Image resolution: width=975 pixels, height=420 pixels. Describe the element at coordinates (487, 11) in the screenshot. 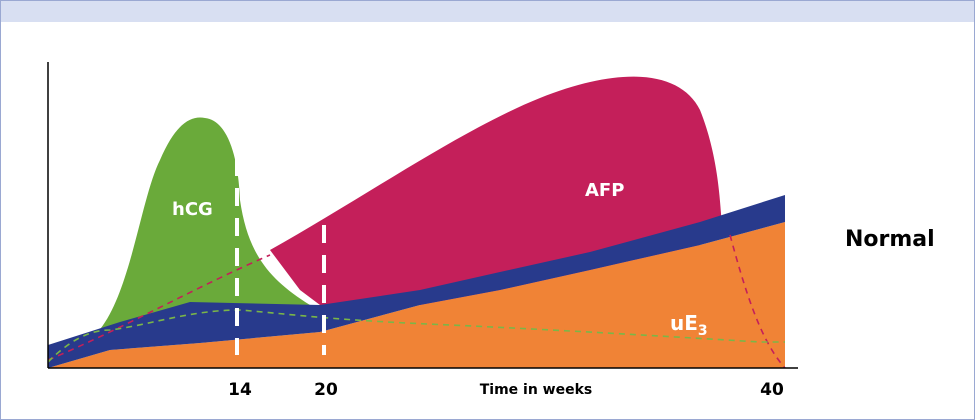

I see `top-band` at that location.